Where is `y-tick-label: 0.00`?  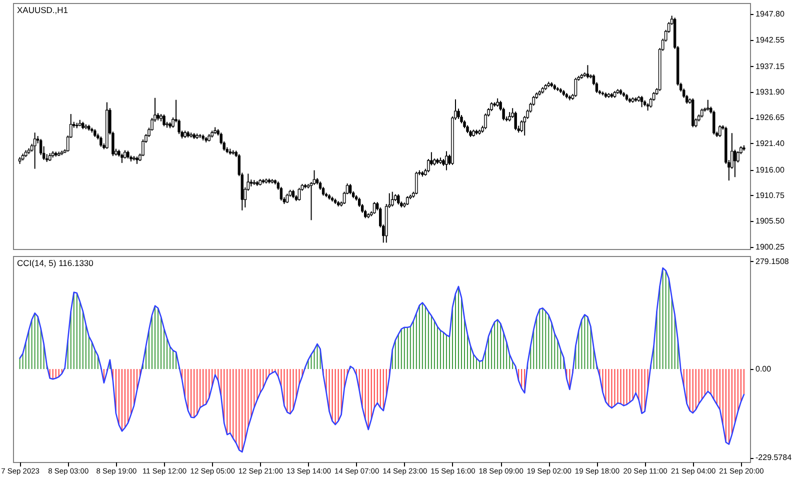 y-tick-label: 0.00 is located at coordinates (764, 369).